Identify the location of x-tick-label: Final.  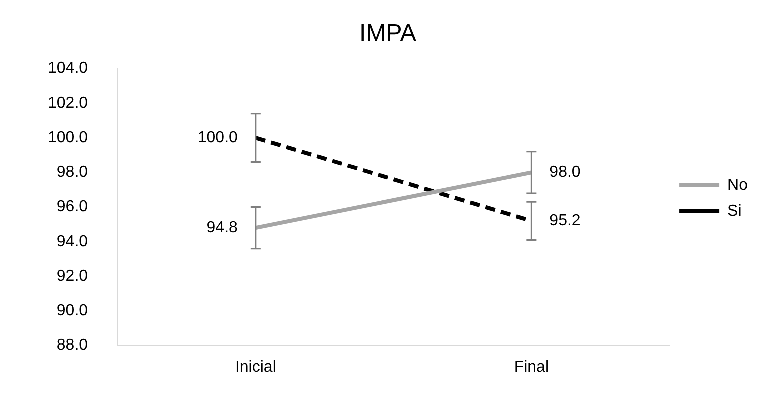
(532, 367).